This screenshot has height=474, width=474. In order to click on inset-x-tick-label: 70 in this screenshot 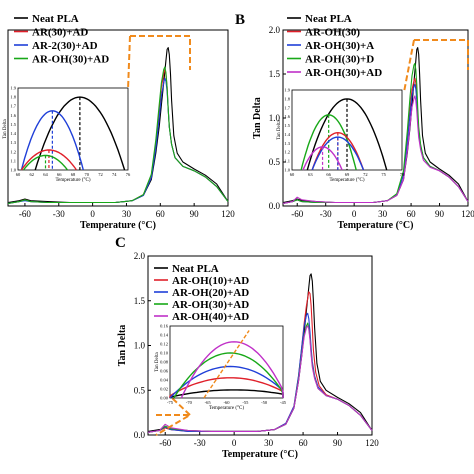, I will do `click(87, 174)`.